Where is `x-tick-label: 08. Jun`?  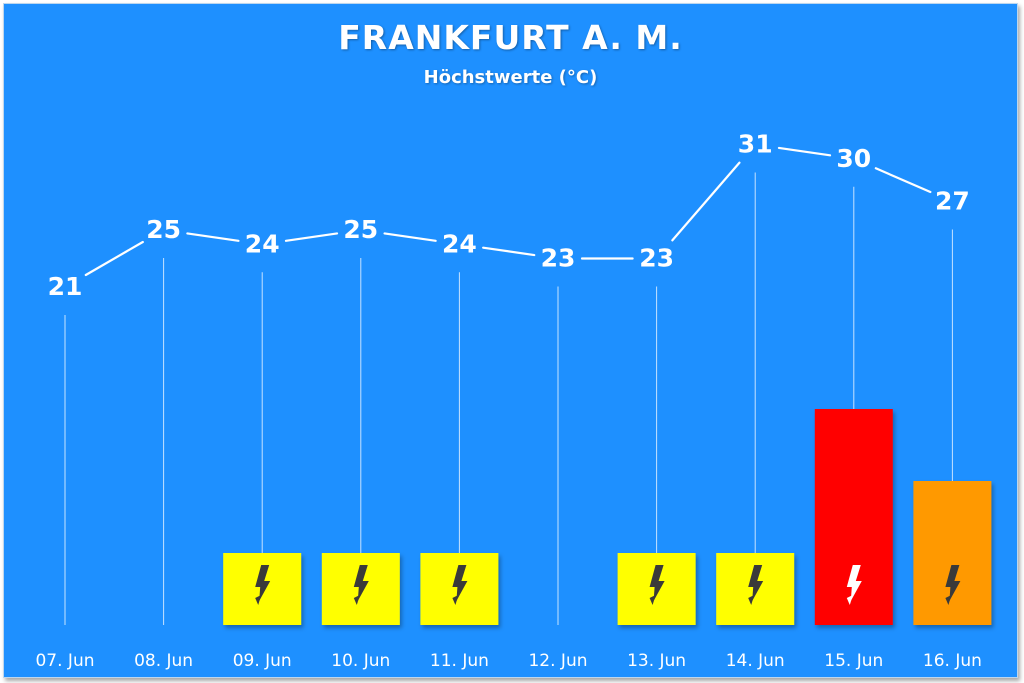
x-tick-label: 08. Jun is located at coordinates (163, 661).